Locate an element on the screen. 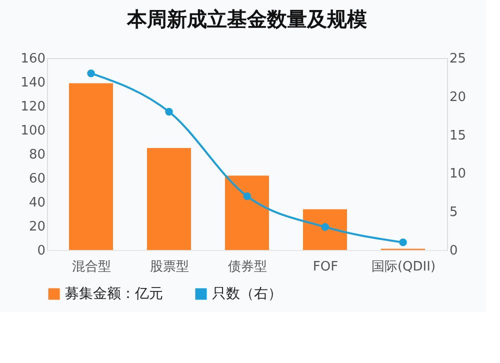 The height and width of the screenshot is (363, 500). y2-tick-label: 20 is located at coordinates (458, 97).